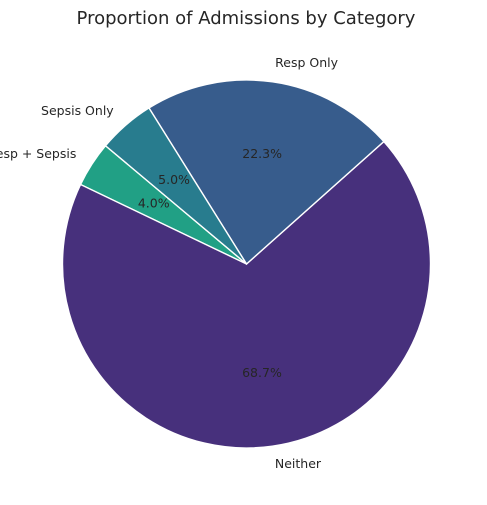  What do you see at coordinates (246, 18) in the screenshot?
I see `chart-title: Proportion of Admissions by Category` at bounding box center [246, 18].